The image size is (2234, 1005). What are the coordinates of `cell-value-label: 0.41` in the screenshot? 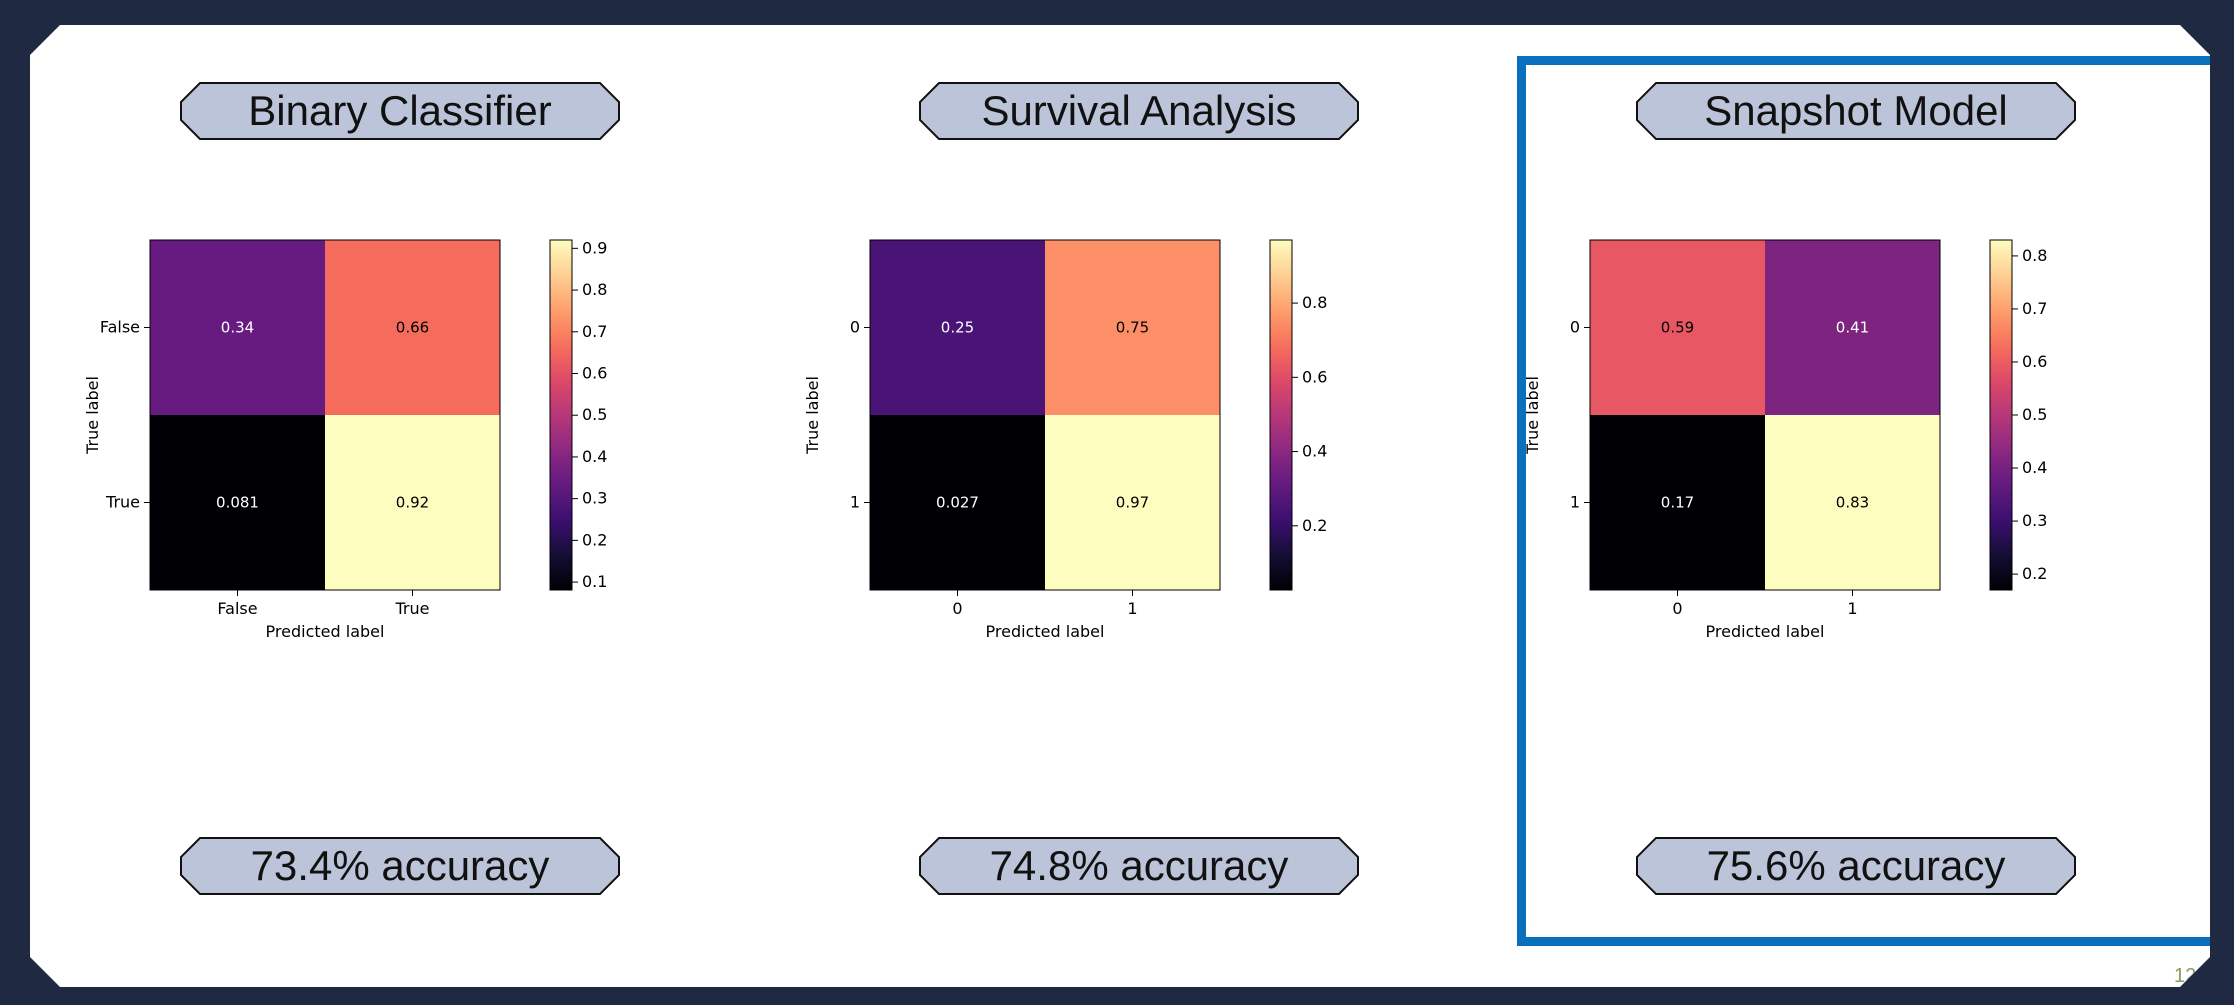 It's located at (1852, 328).